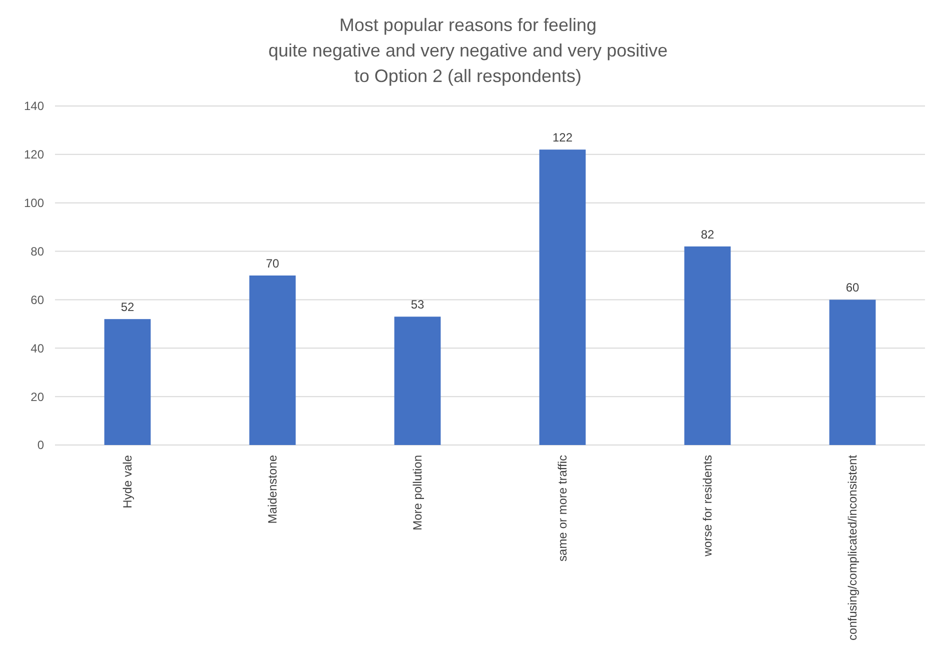 Image resolution: width=927 pixels, height=653 pixels. I want to click on y-tick-label: 0, so click(40, 445).